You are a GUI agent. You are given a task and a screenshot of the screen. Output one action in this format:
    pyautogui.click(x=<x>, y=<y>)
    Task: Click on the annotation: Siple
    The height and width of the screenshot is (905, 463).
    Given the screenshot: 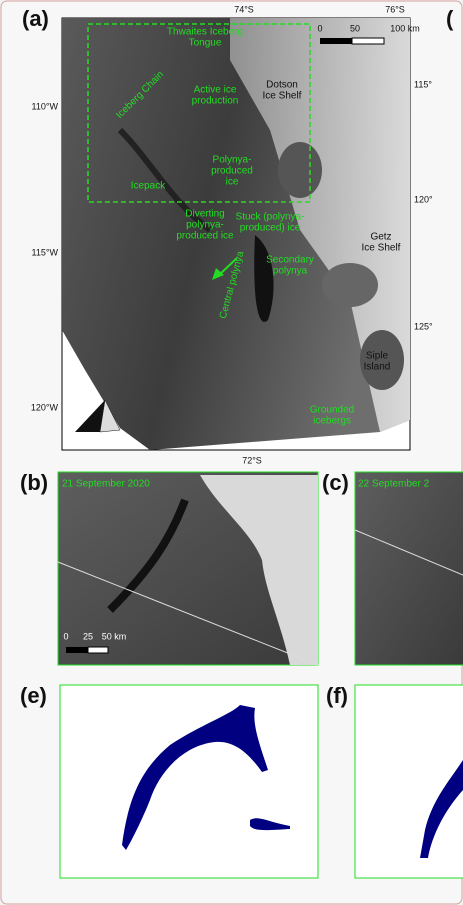 What is the action you would take?
    pyautogui.click(x=377, y=356)
    